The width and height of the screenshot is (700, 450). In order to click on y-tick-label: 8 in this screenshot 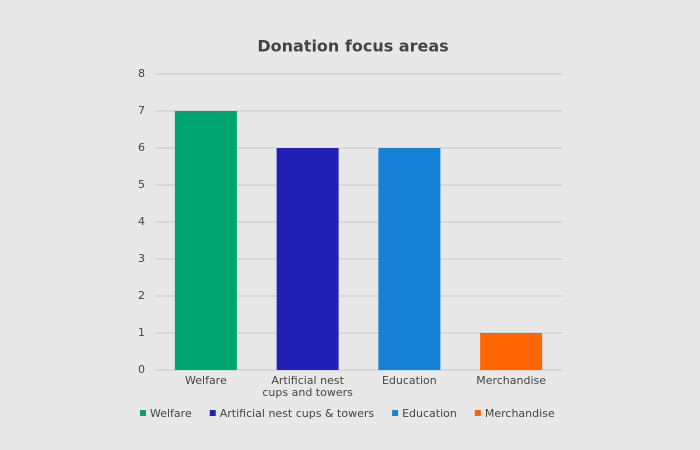, I will do `click(141, 73)`.